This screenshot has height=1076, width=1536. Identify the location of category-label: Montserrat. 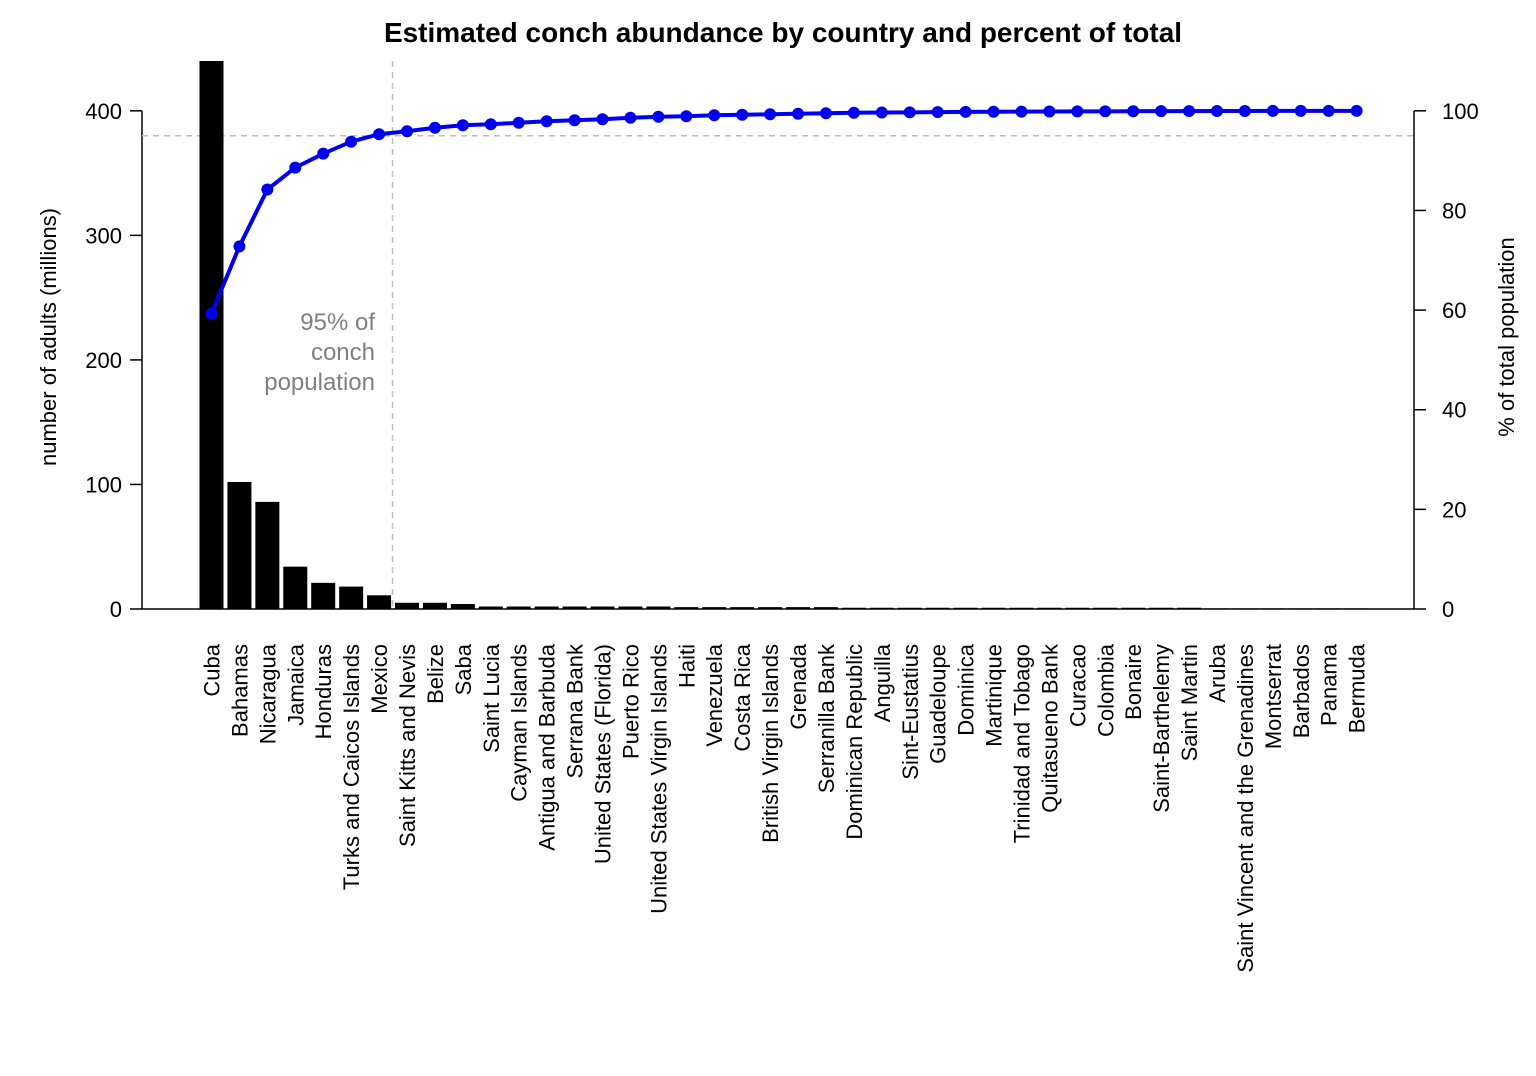
(1273, 696).